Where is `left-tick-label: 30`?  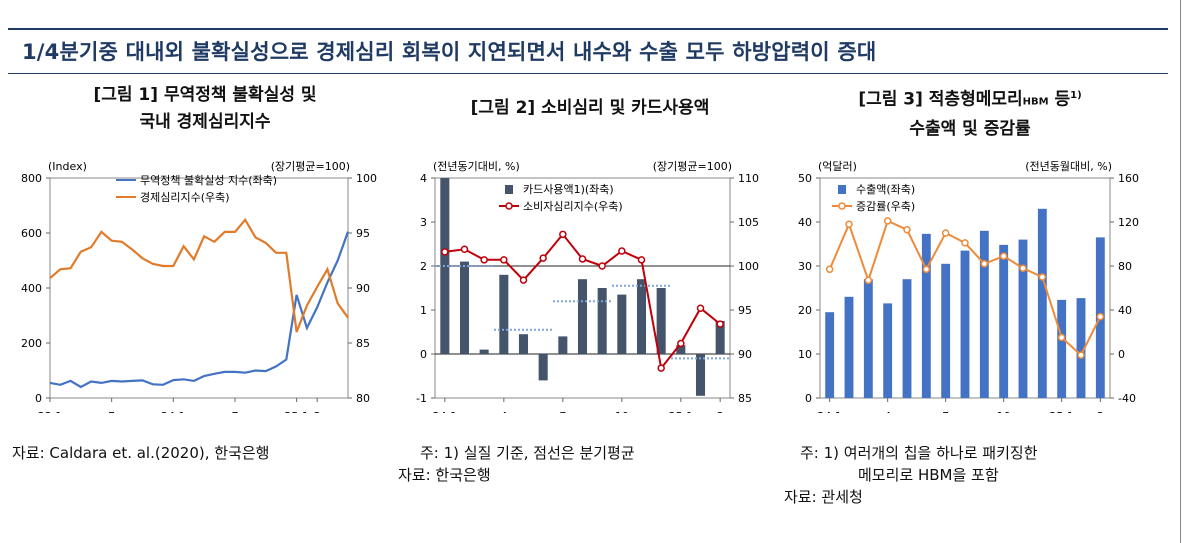
left-tick-label: 30 is located at coordinates (805, 266).